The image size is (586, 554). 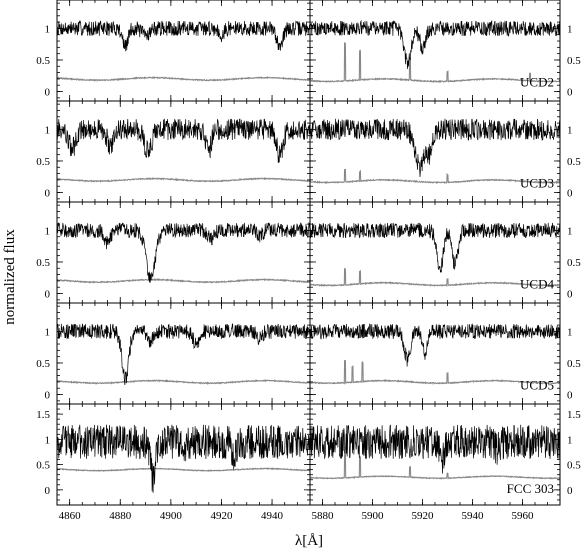 What do you see at coordinates (530, 488) in the screenshot?
I see `panel-label: FCC 303` at bounding box center [530, 488].